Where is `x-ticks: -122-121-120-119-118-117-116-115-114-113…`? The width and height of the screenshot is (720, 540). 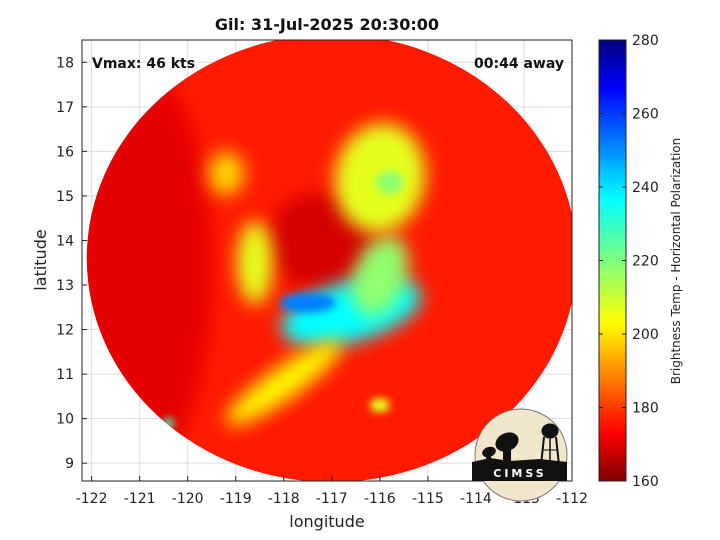 x-ticks: -122-121-120-119-118-117-116-115-114-113… is located at coordinates (332, 491).